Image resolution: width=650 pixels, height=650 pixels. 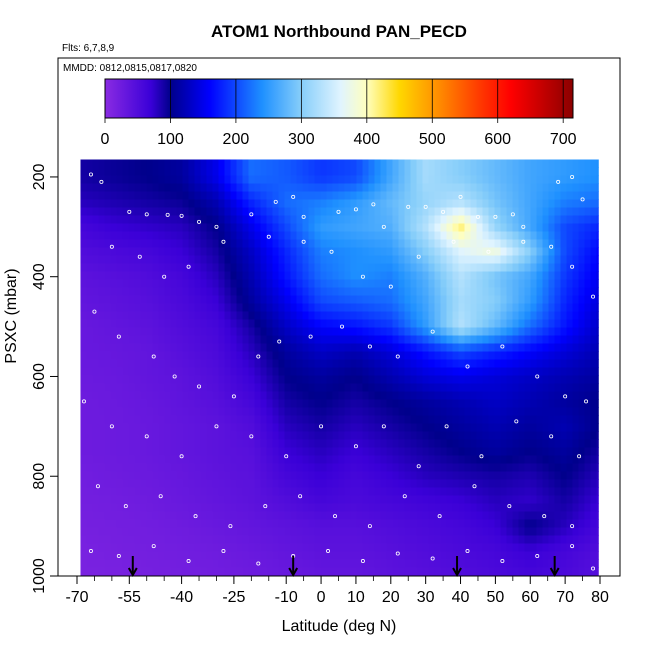 I want to click on sample-marker, so click(x=258, y=356).